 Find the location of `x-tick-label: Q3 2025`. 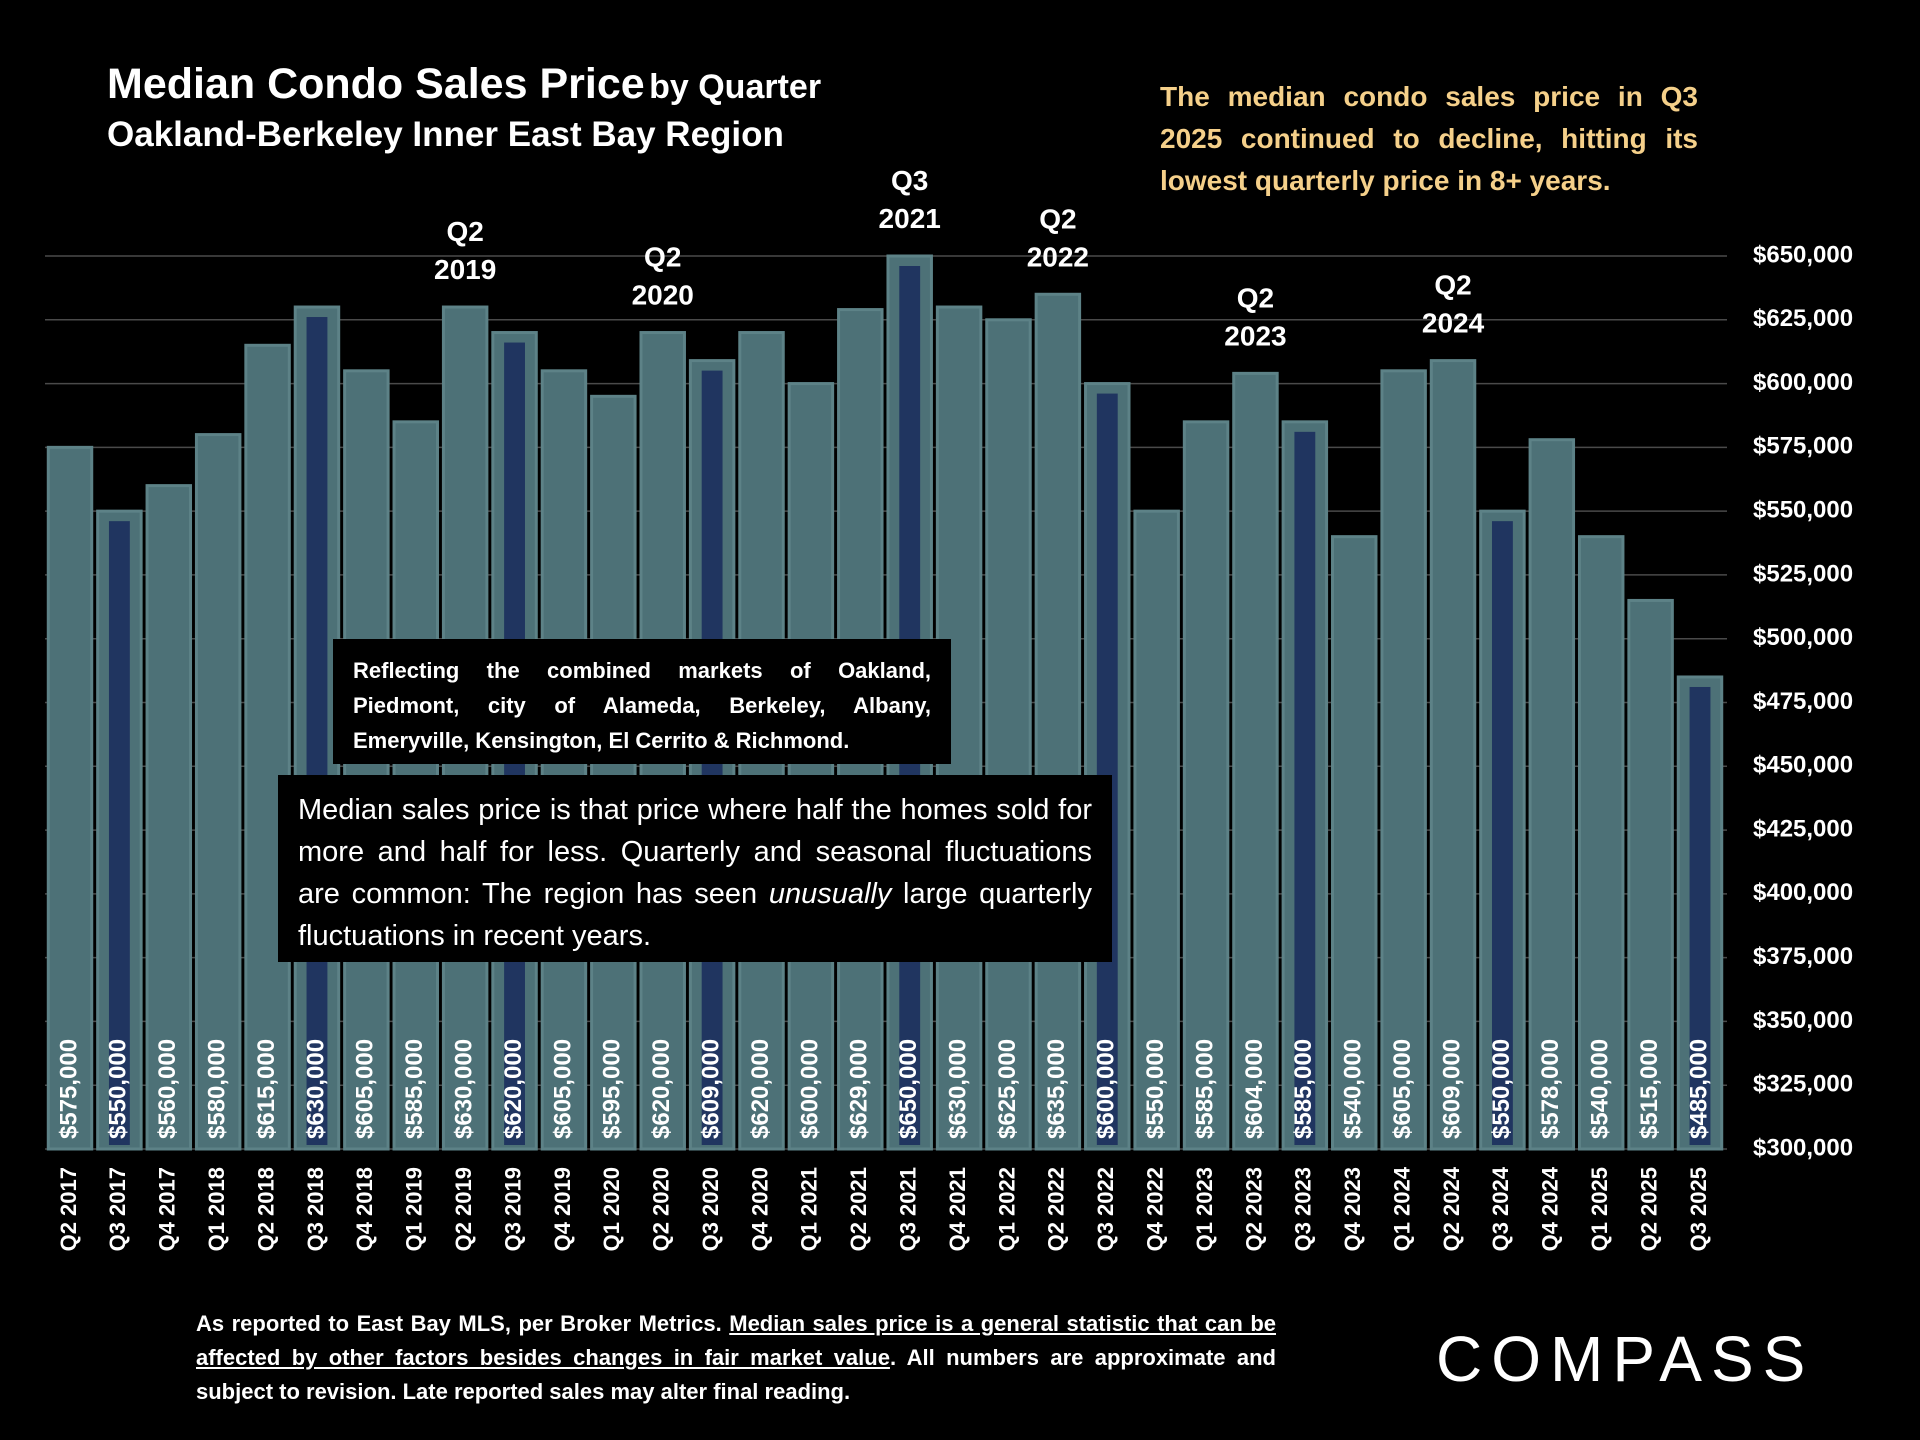

x-tick-label: Q3 2025 is located at coordinates (1698, 1209).